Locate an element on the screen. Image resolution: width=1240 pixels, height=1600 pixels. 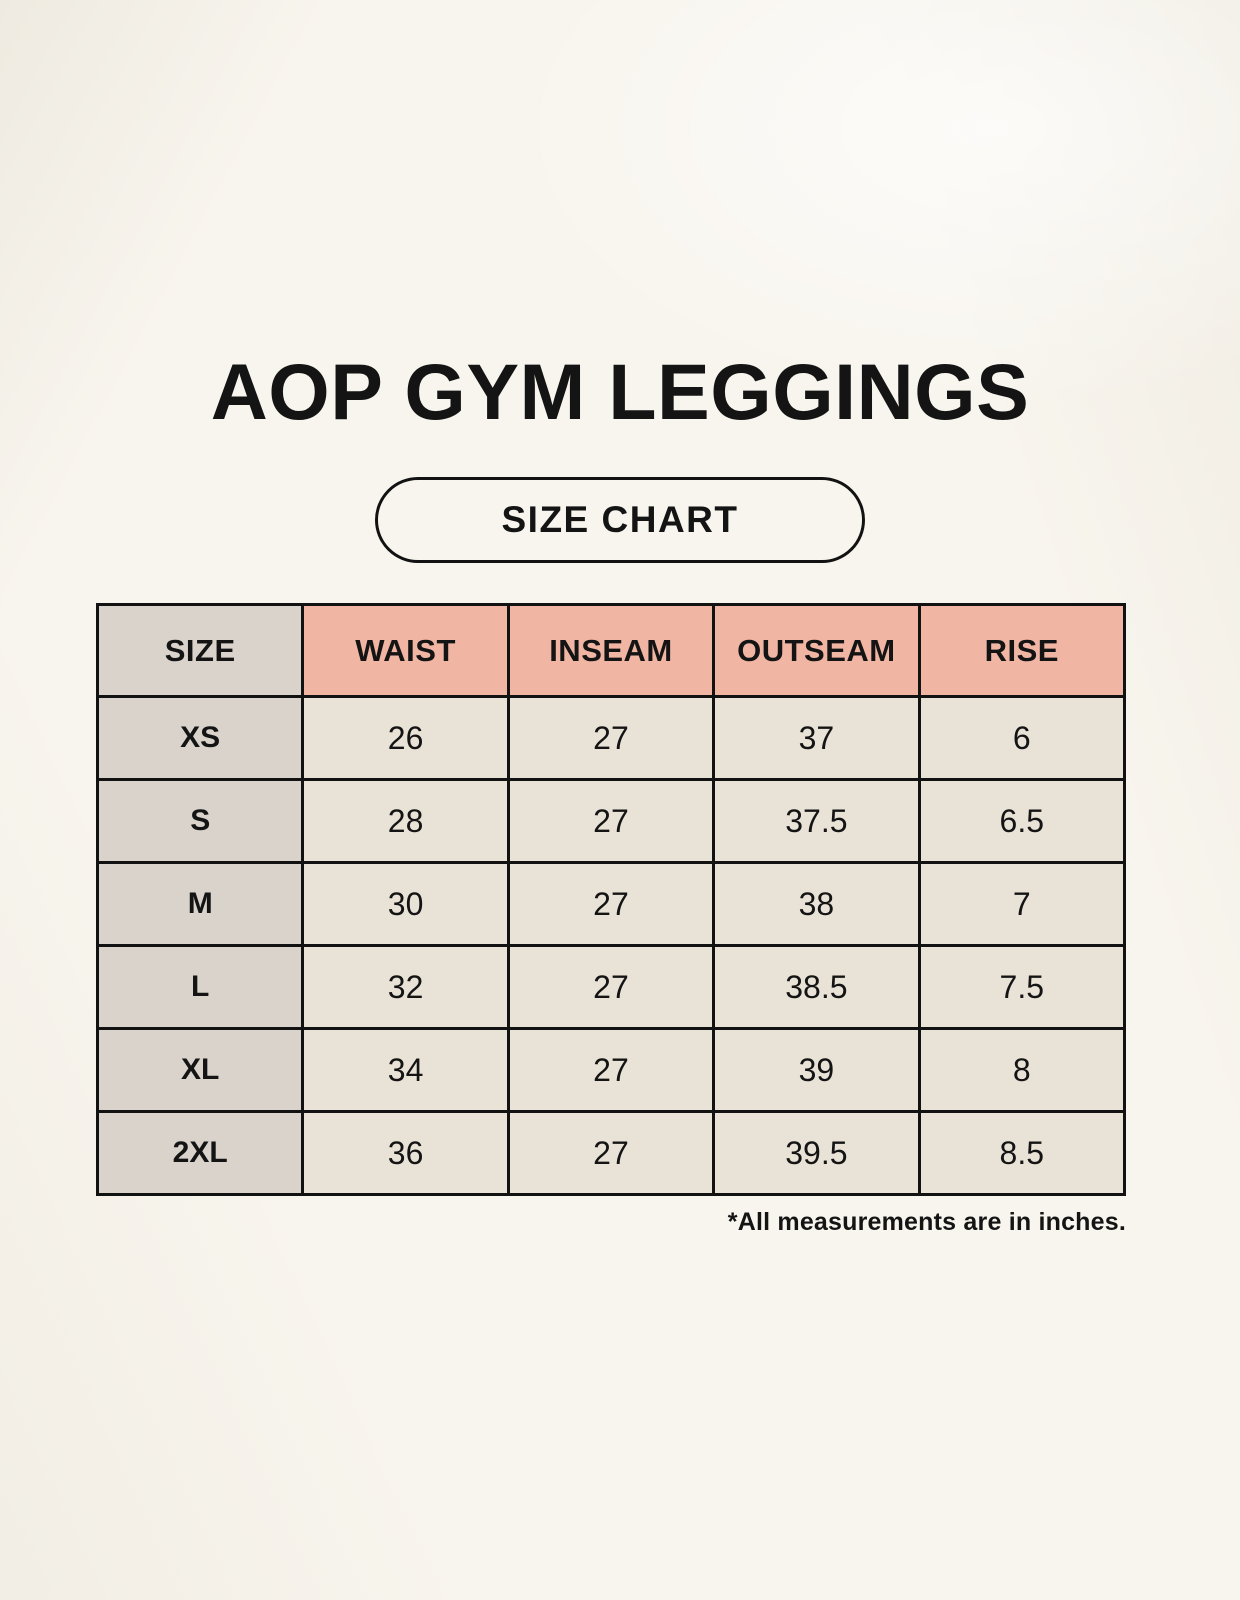
size-chart-badge: SIZE CHART is located at coordinates (620, 520).